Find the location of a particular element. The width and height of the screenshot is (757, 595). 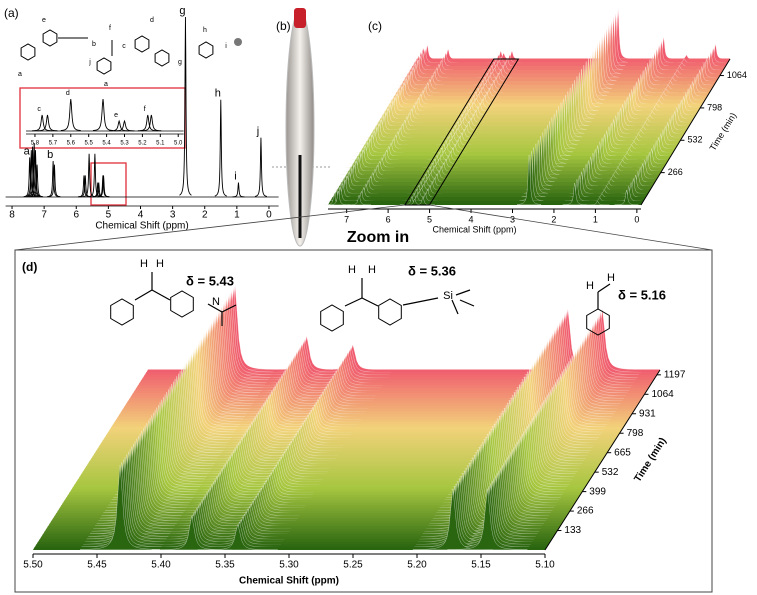

panel-label: (d) is located at coordinates (29, 267).